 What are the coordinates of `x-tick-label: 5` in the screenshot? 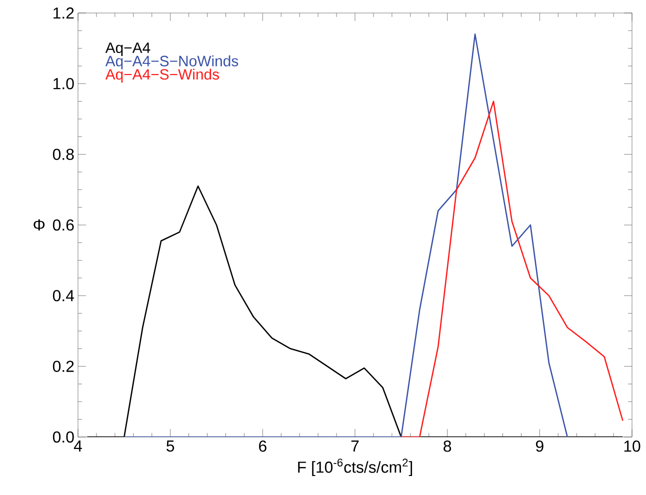 It's located at (170, 446).